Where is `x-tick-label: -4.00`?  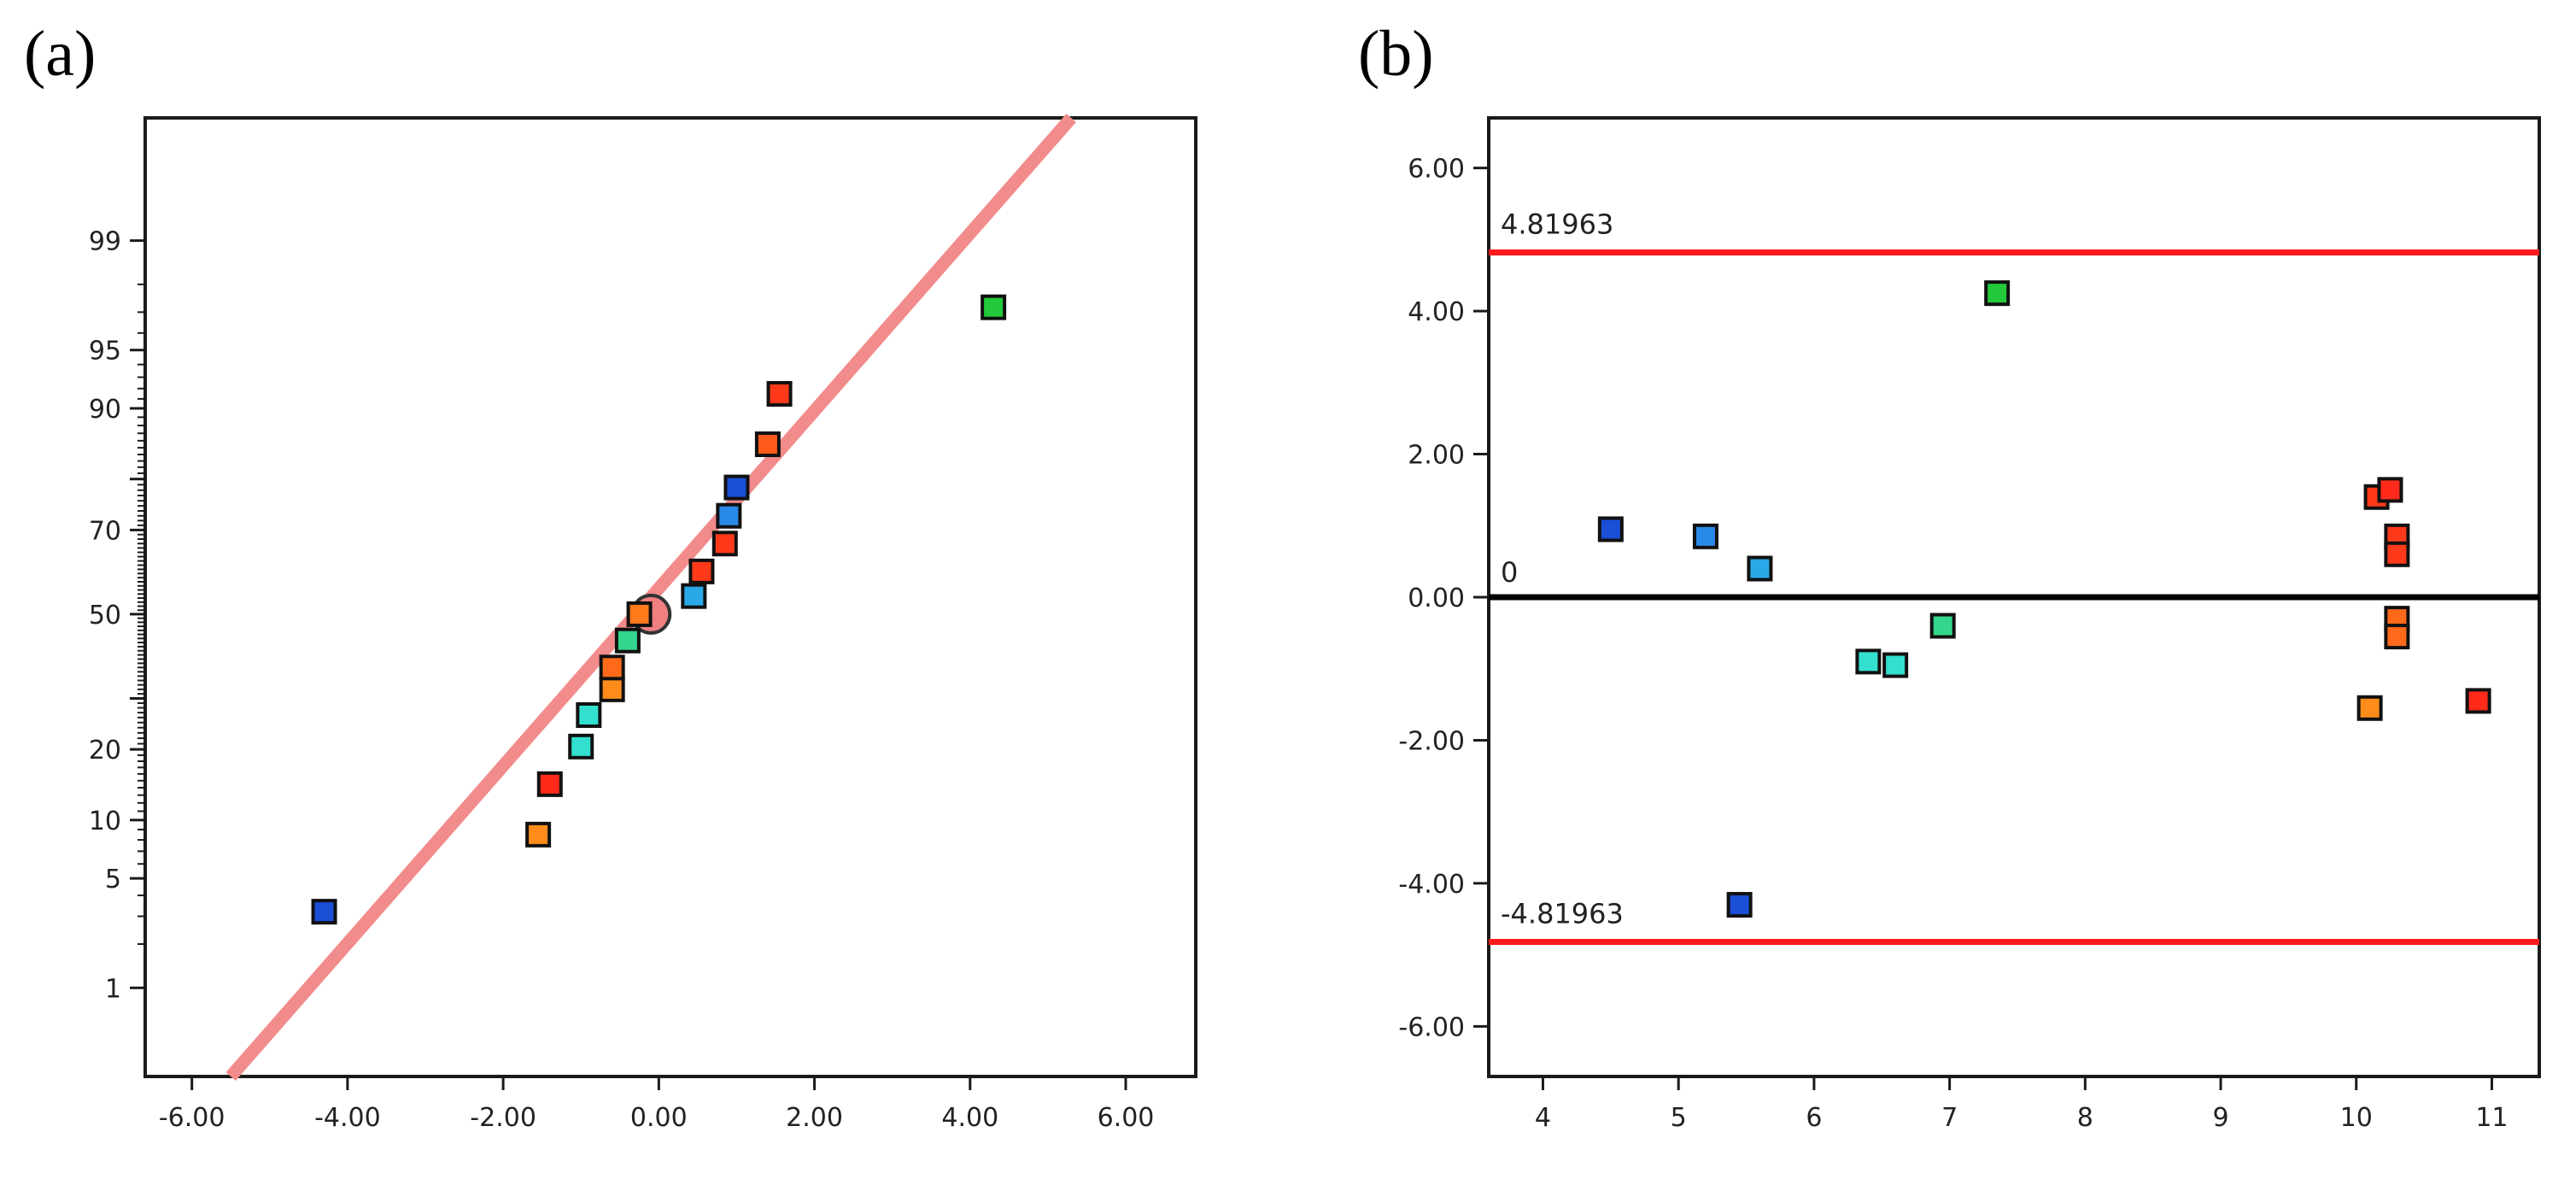 x-tick-label: -4.00 is located at coordinates (347, 1118).